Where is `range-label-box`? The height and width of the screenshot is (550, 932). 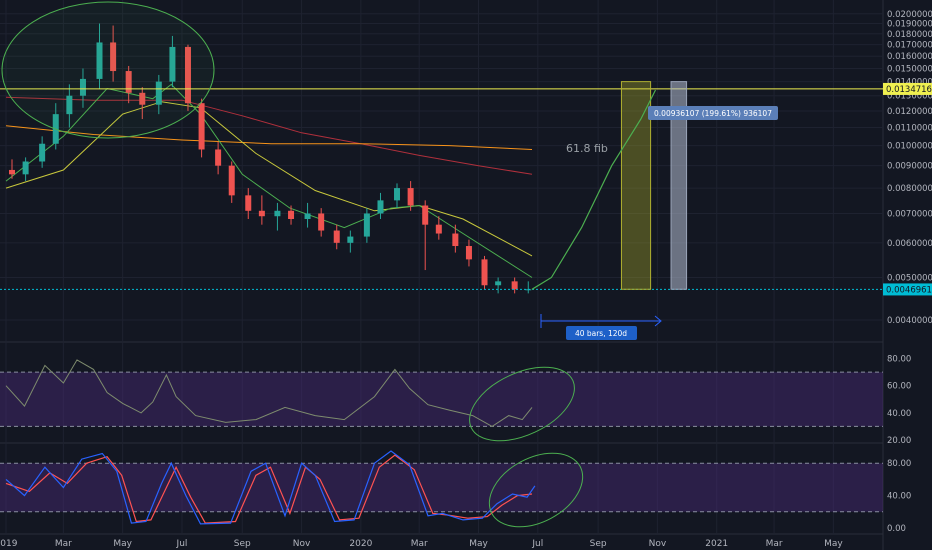 range-label-box is located at coordinates (601, 333).